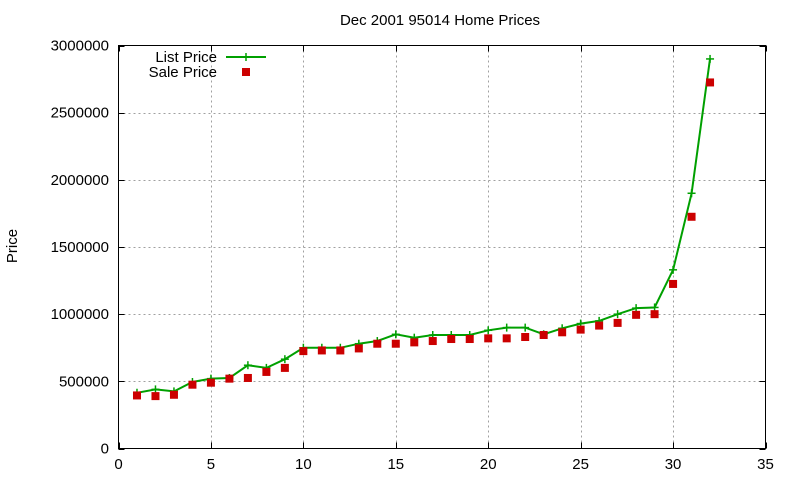 Image resolution: width=800 pixels, height=480 pixels. Describe the element at coordinates (183, 72) in the screenshot. I see `legend-label-sale-price: Sale Price` at that location.